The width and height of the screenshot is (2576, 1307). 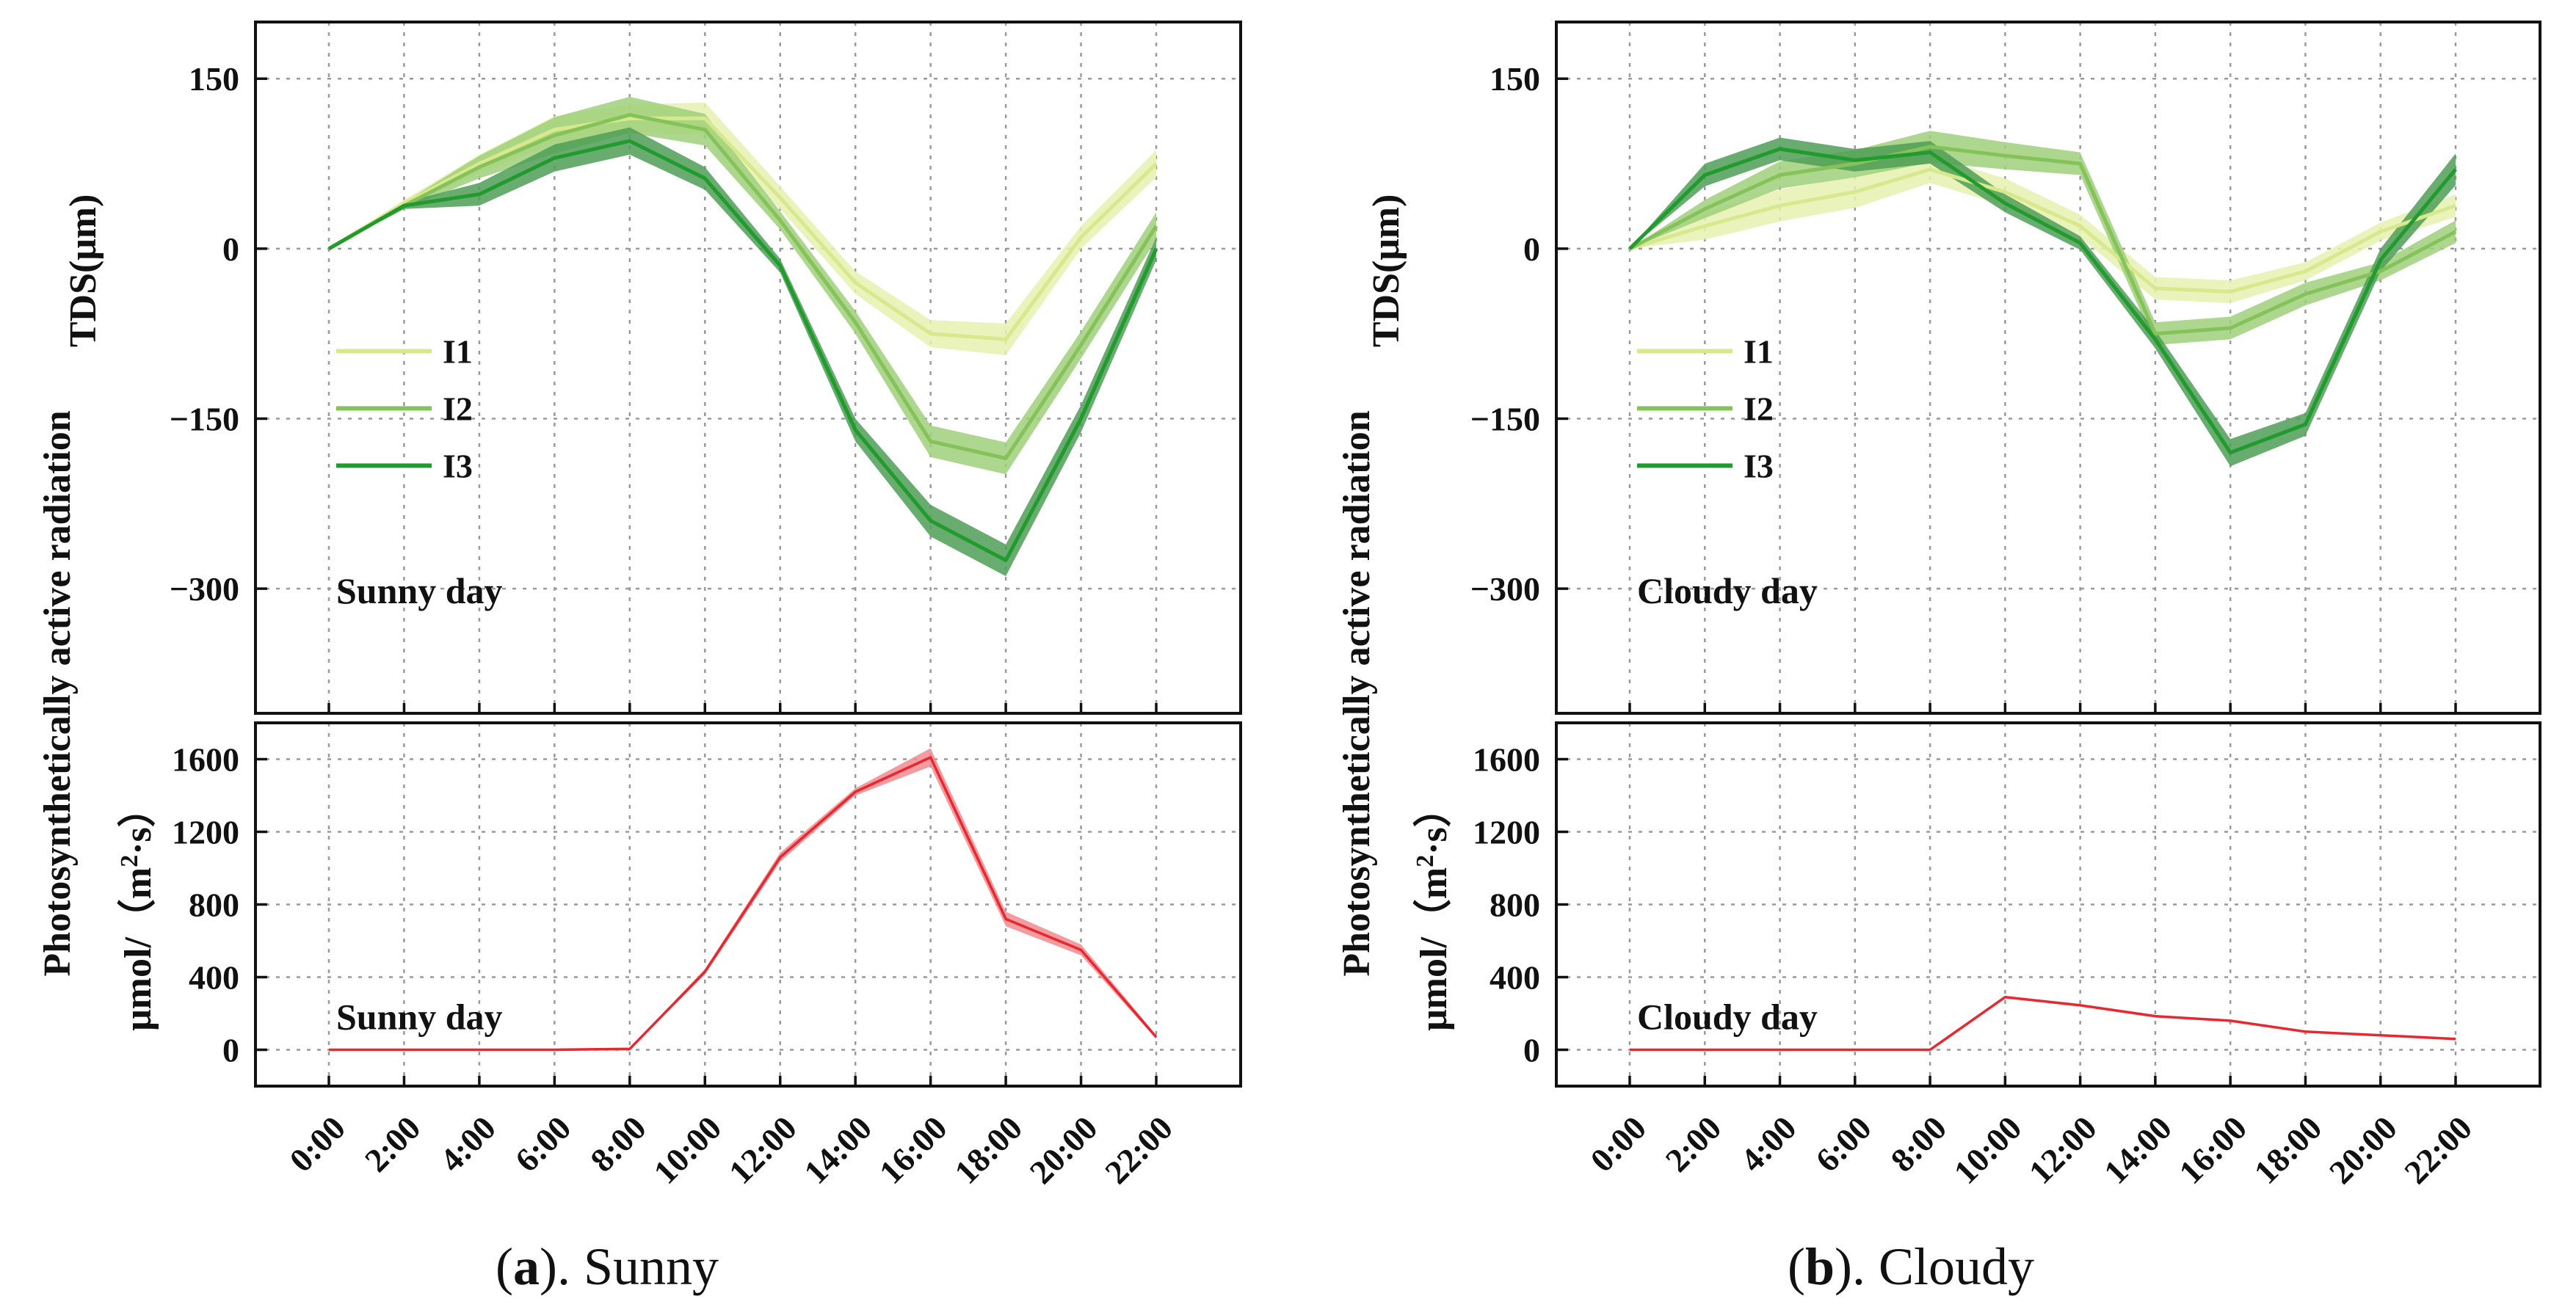 I want to click on panel-b-par-note: Cloudy day, so click(x=1728, y=1017).